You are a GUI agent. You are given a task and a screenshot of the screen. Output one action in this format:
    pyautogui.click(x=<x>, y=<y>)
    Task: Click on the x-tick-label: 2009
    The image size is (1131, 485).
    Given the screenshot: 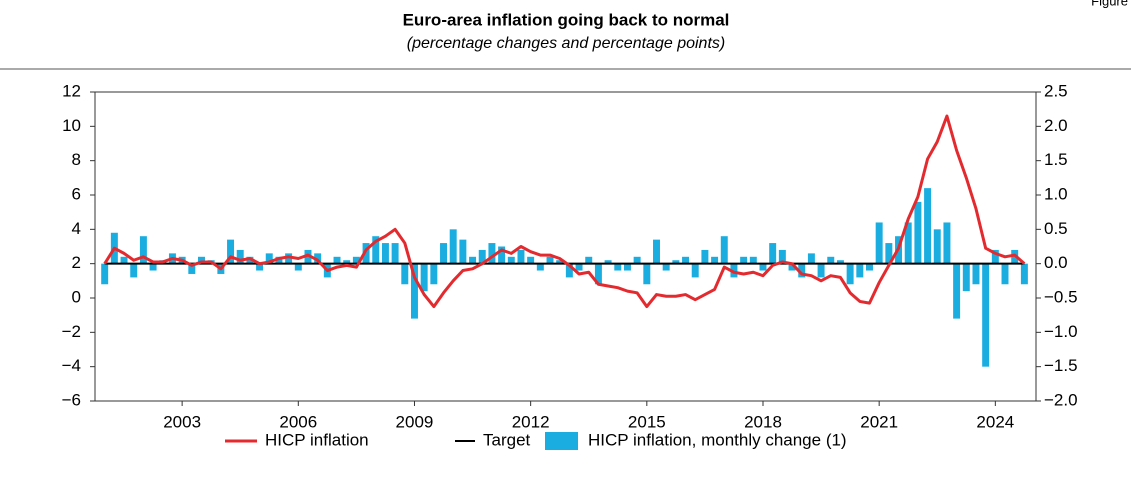 What is the action you would take?
    pyautogui.click(x=415, y=421)
    